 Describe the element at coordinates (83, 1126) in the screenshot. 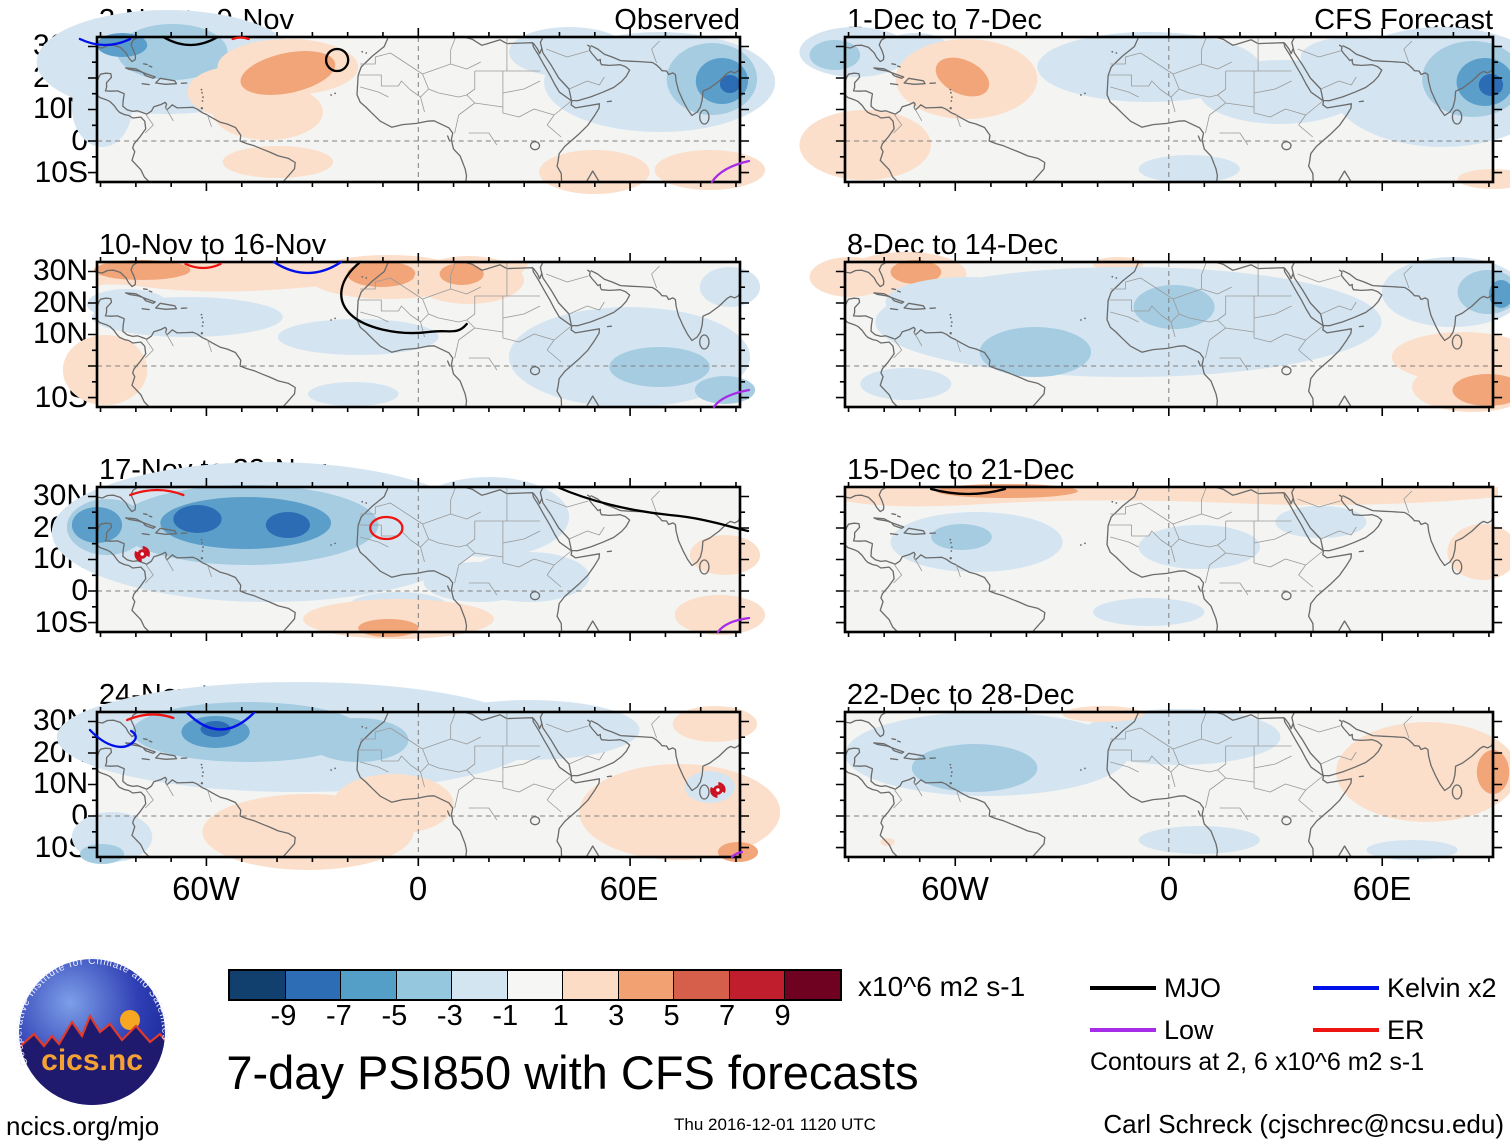

I see `footer-site-url: ncics.org/mjo` at that location.